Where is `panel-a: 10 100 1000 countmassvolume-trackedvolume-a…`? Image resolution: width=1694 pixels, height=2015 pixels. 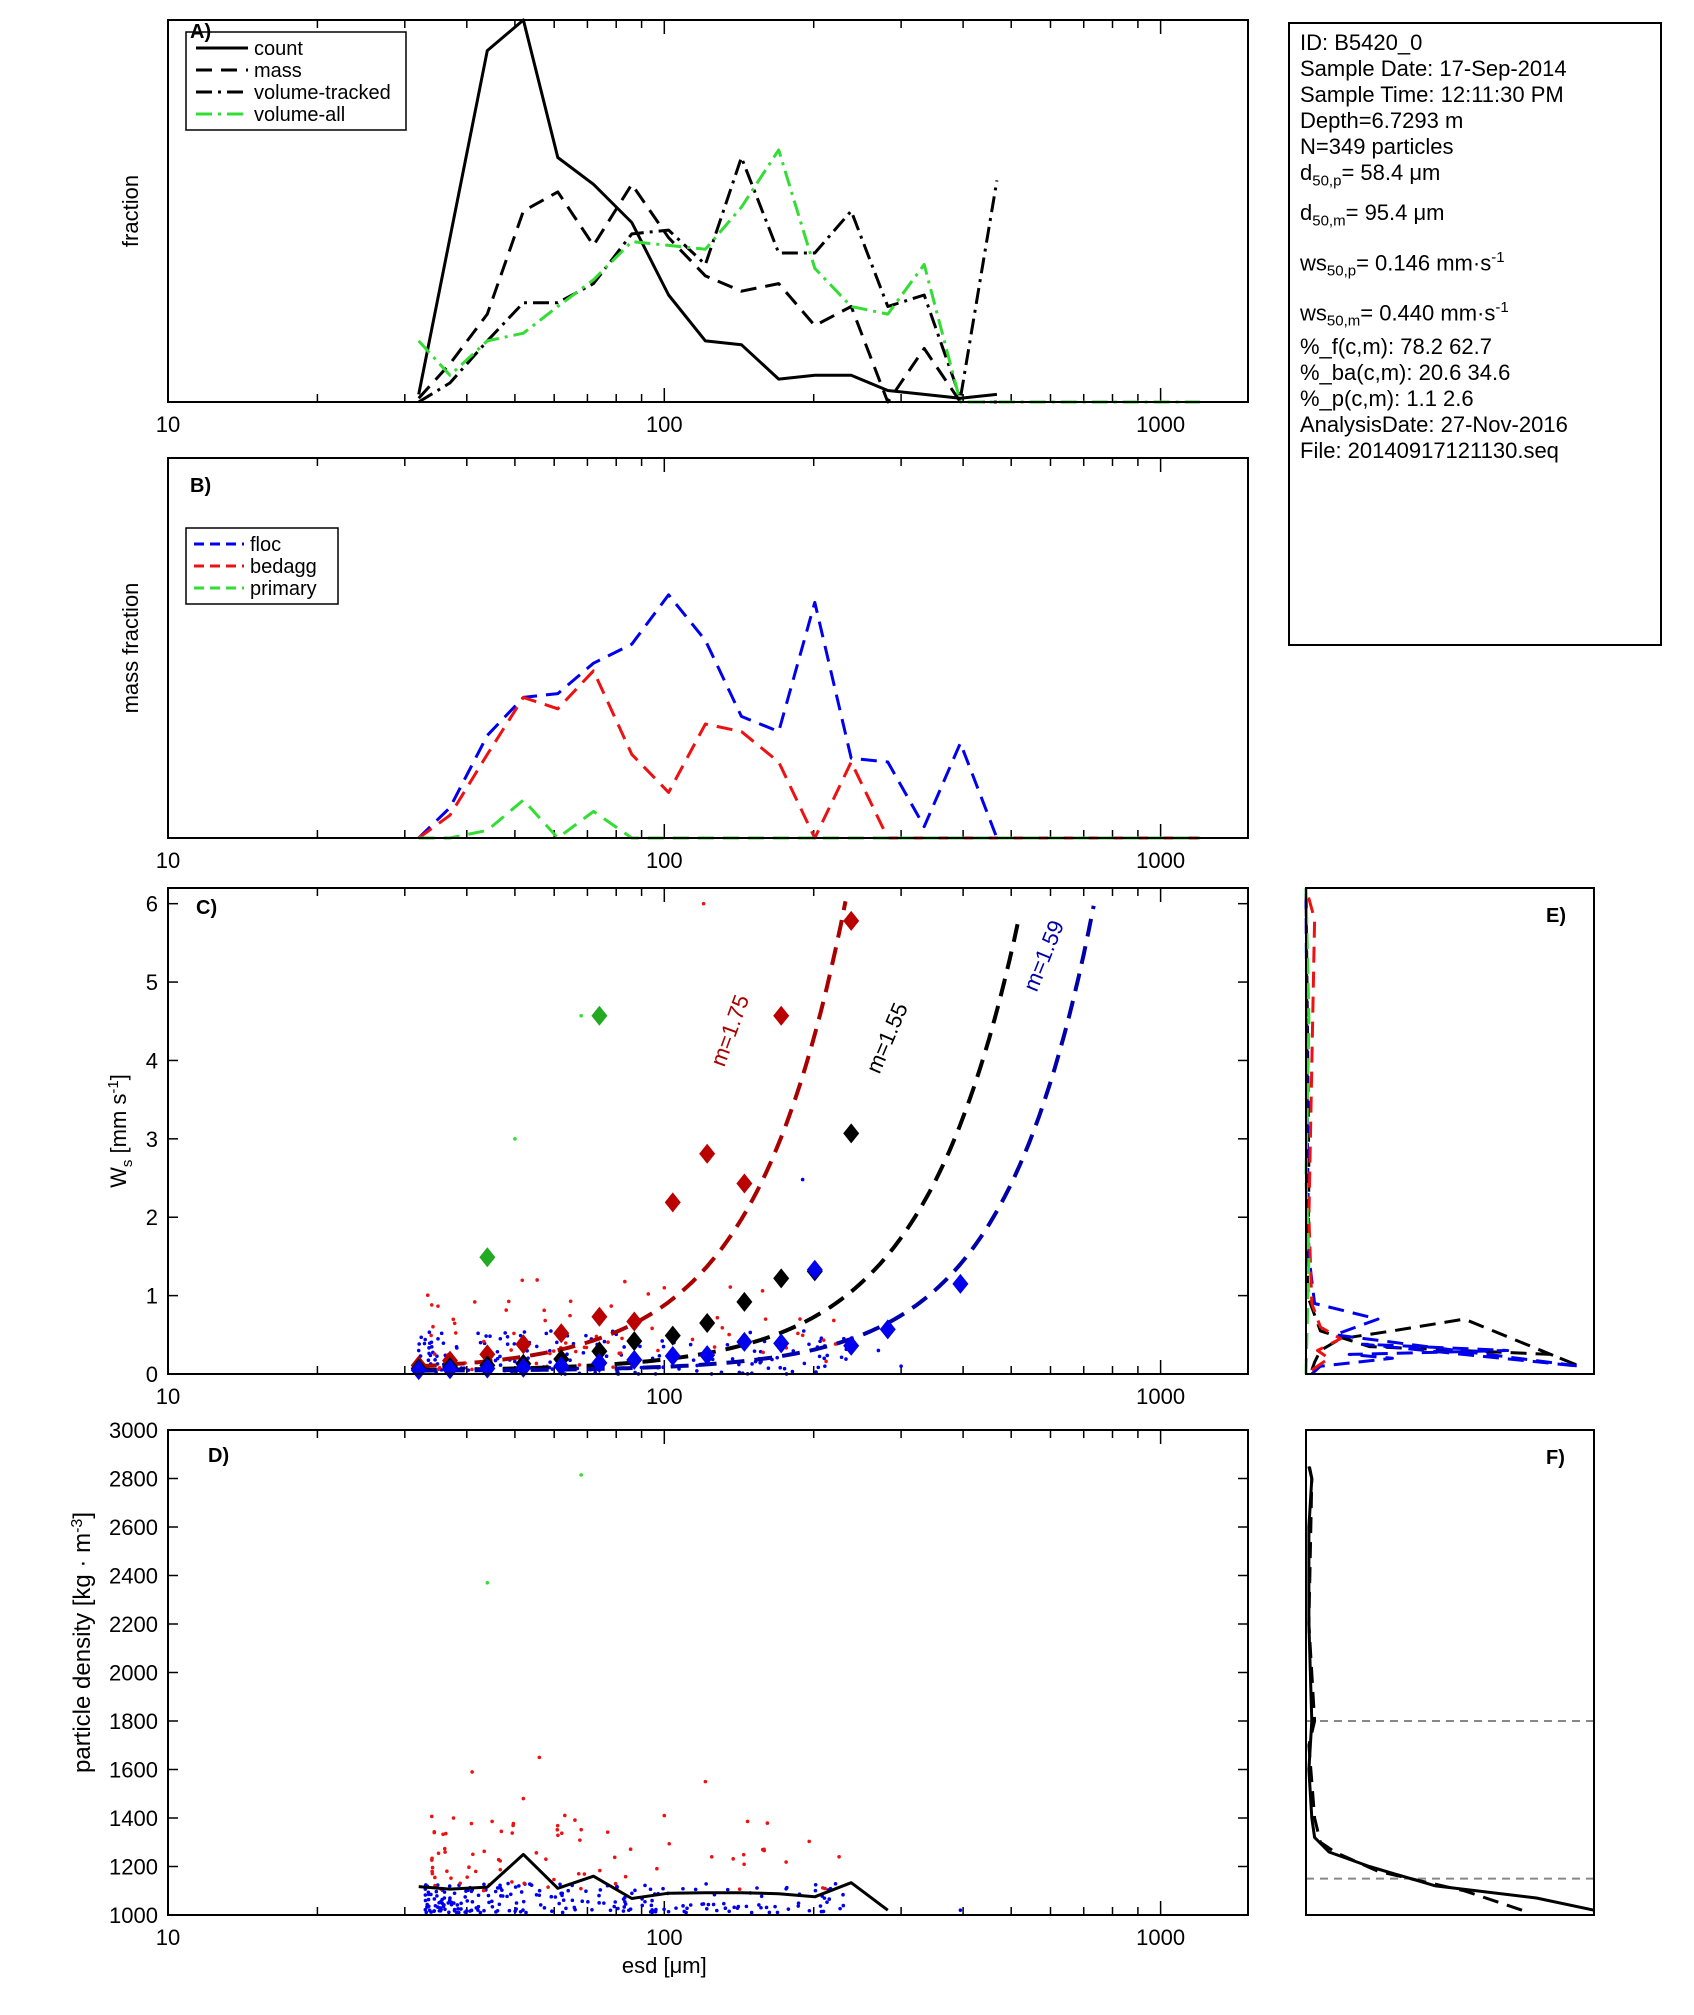 panel-a: 10 100 1000 countmassvolume-trackedvolume-a… is located at coordinates (659, 227).